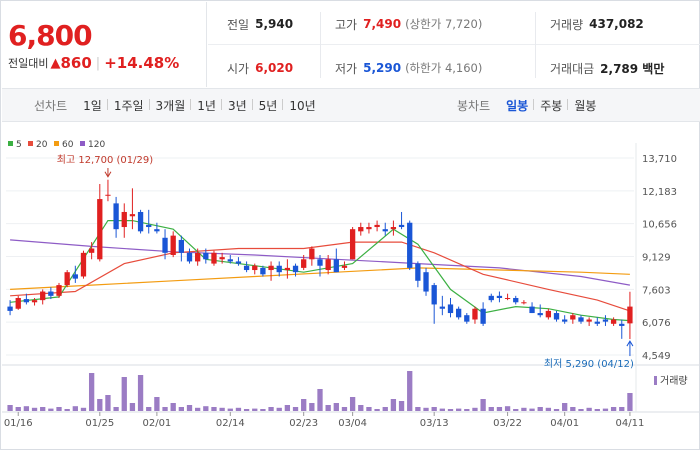 Image resolution: width=700 pixels, height=454 pixels. Describe the element at coordinates (128, 105) in the screenshot. I see `period-1w-button: 1주일` at that location.